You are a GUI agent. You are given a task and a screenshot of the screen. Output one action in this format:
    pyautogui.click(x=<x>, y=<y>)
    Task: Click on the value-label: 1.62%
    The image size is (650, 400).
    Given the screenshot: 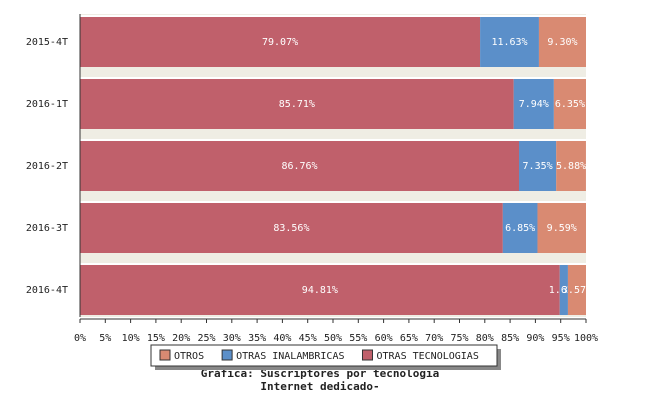 What is the action you would take?
    pyautogui.click(x=564, y=290)
    